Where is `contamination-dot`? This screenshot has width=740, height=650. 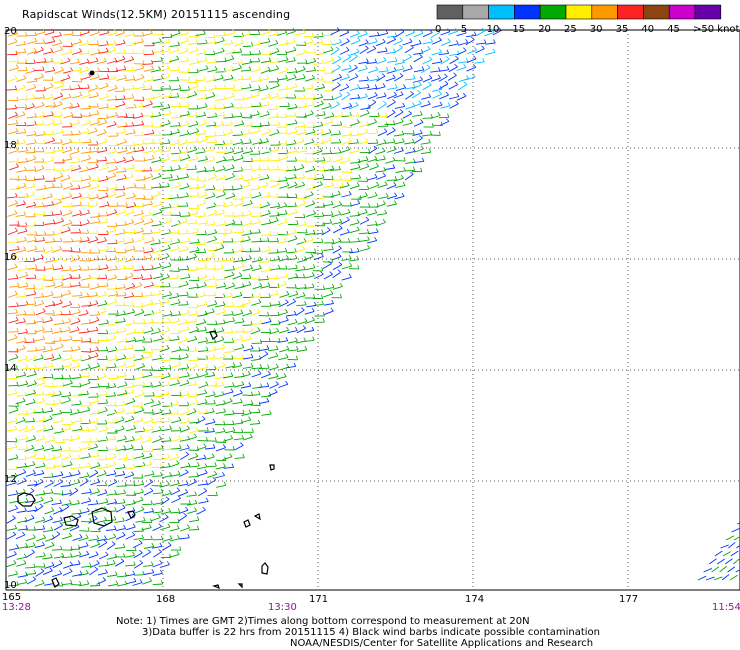 contamination-dot is located at coordinates (92, 73).